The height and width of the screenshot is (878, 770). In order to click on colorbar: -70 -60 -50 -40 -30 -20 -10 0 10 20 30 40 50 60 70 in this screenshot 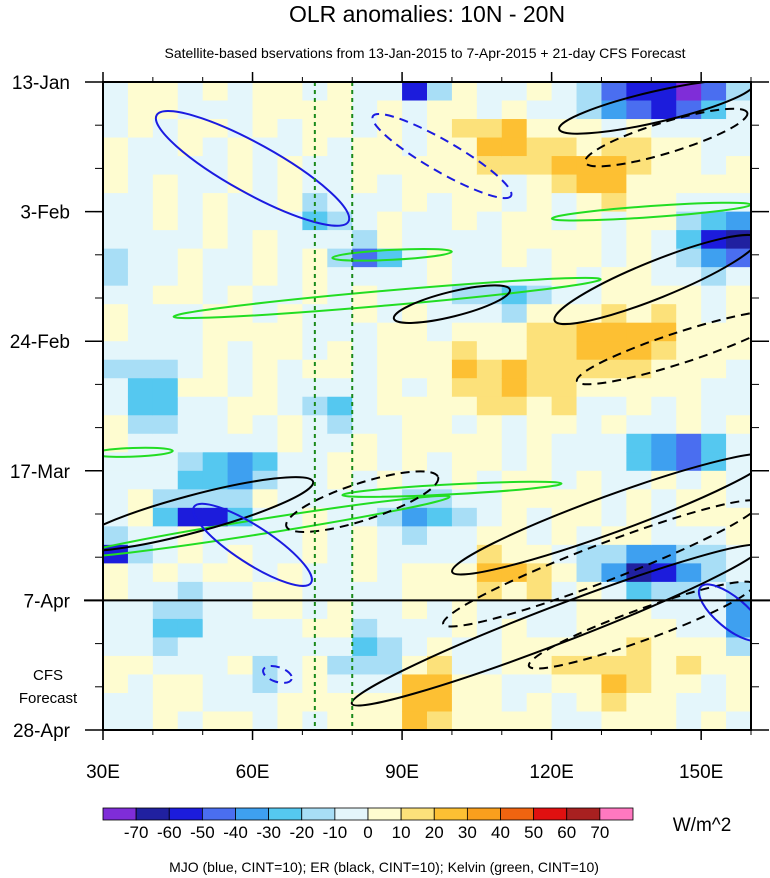, I will do `click(368, 824)`.